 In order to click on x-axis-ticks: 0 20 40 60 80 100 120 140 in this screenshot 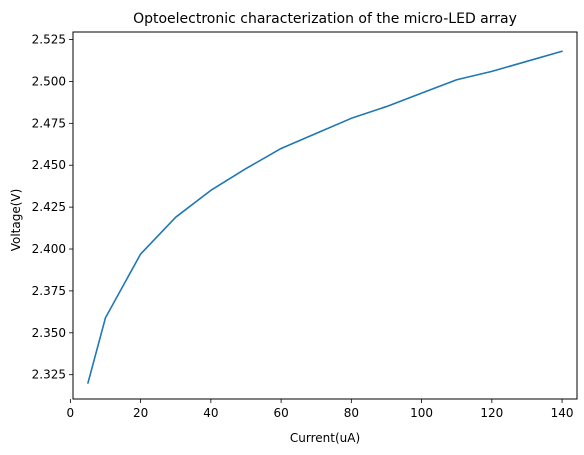, I will do `click(320, 409)`.